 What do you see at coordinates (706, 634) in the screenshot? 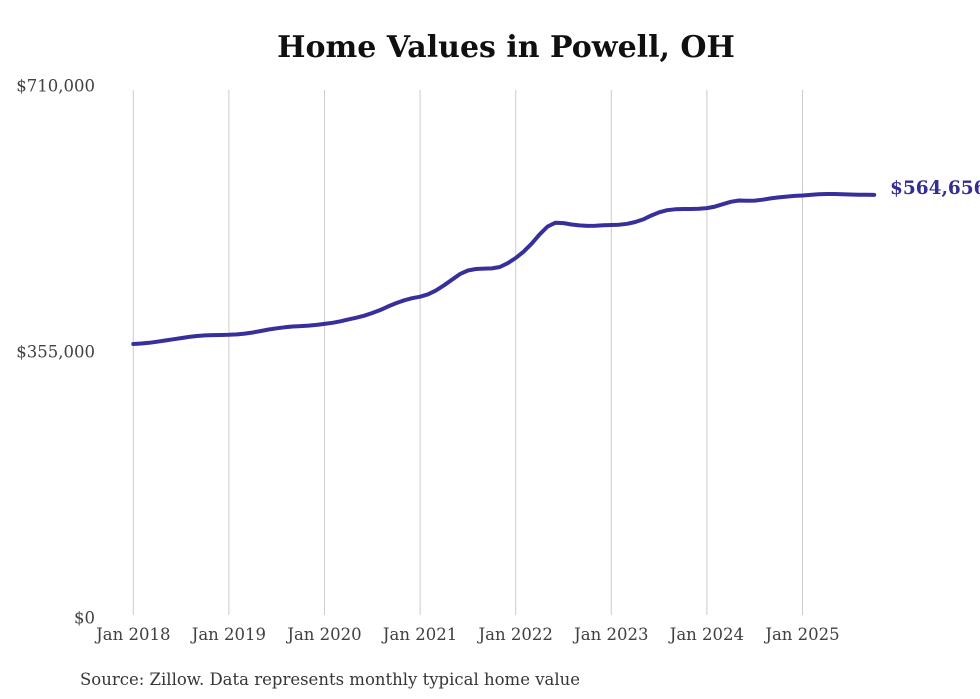
I see `x-tick-jan-2024: Jan 2024` at bounding box center [706, 634].